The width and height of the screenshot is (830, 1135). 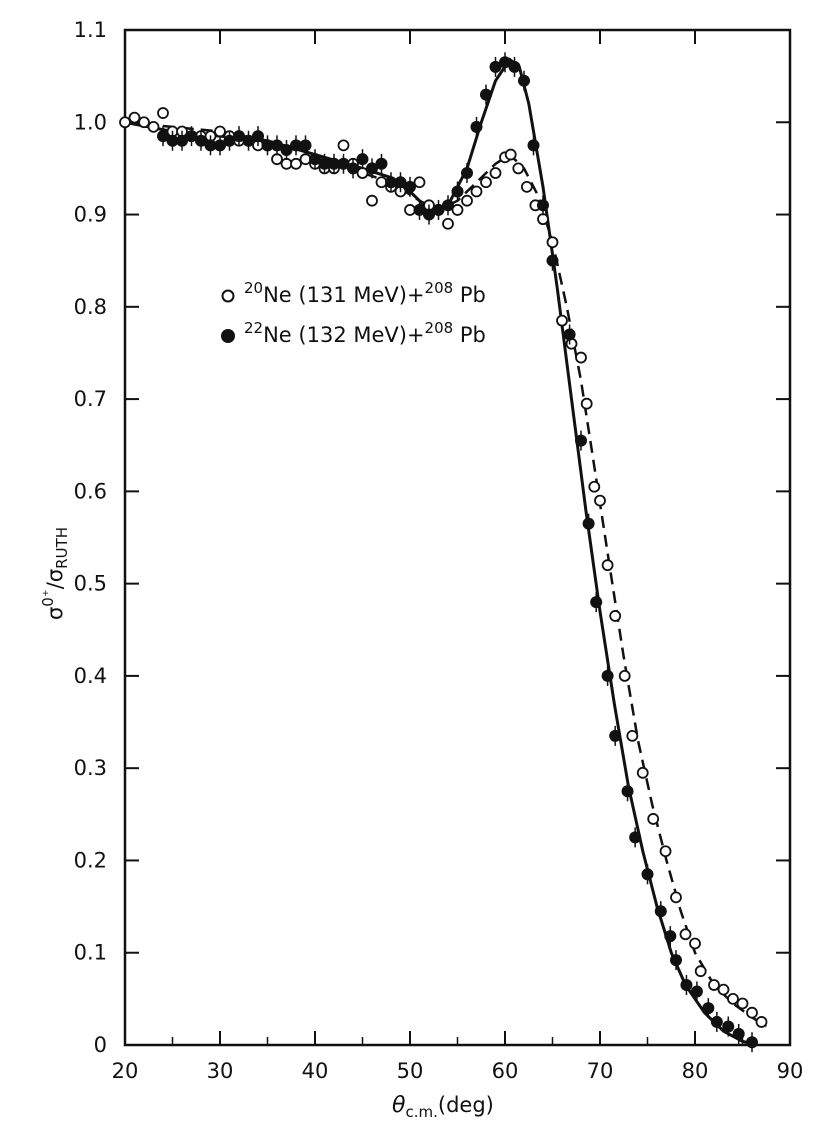 What do you see at coordinates (253, 328) in the screenshot?
I see `legend-iso-22: 22` at bounding box center [253, 328].